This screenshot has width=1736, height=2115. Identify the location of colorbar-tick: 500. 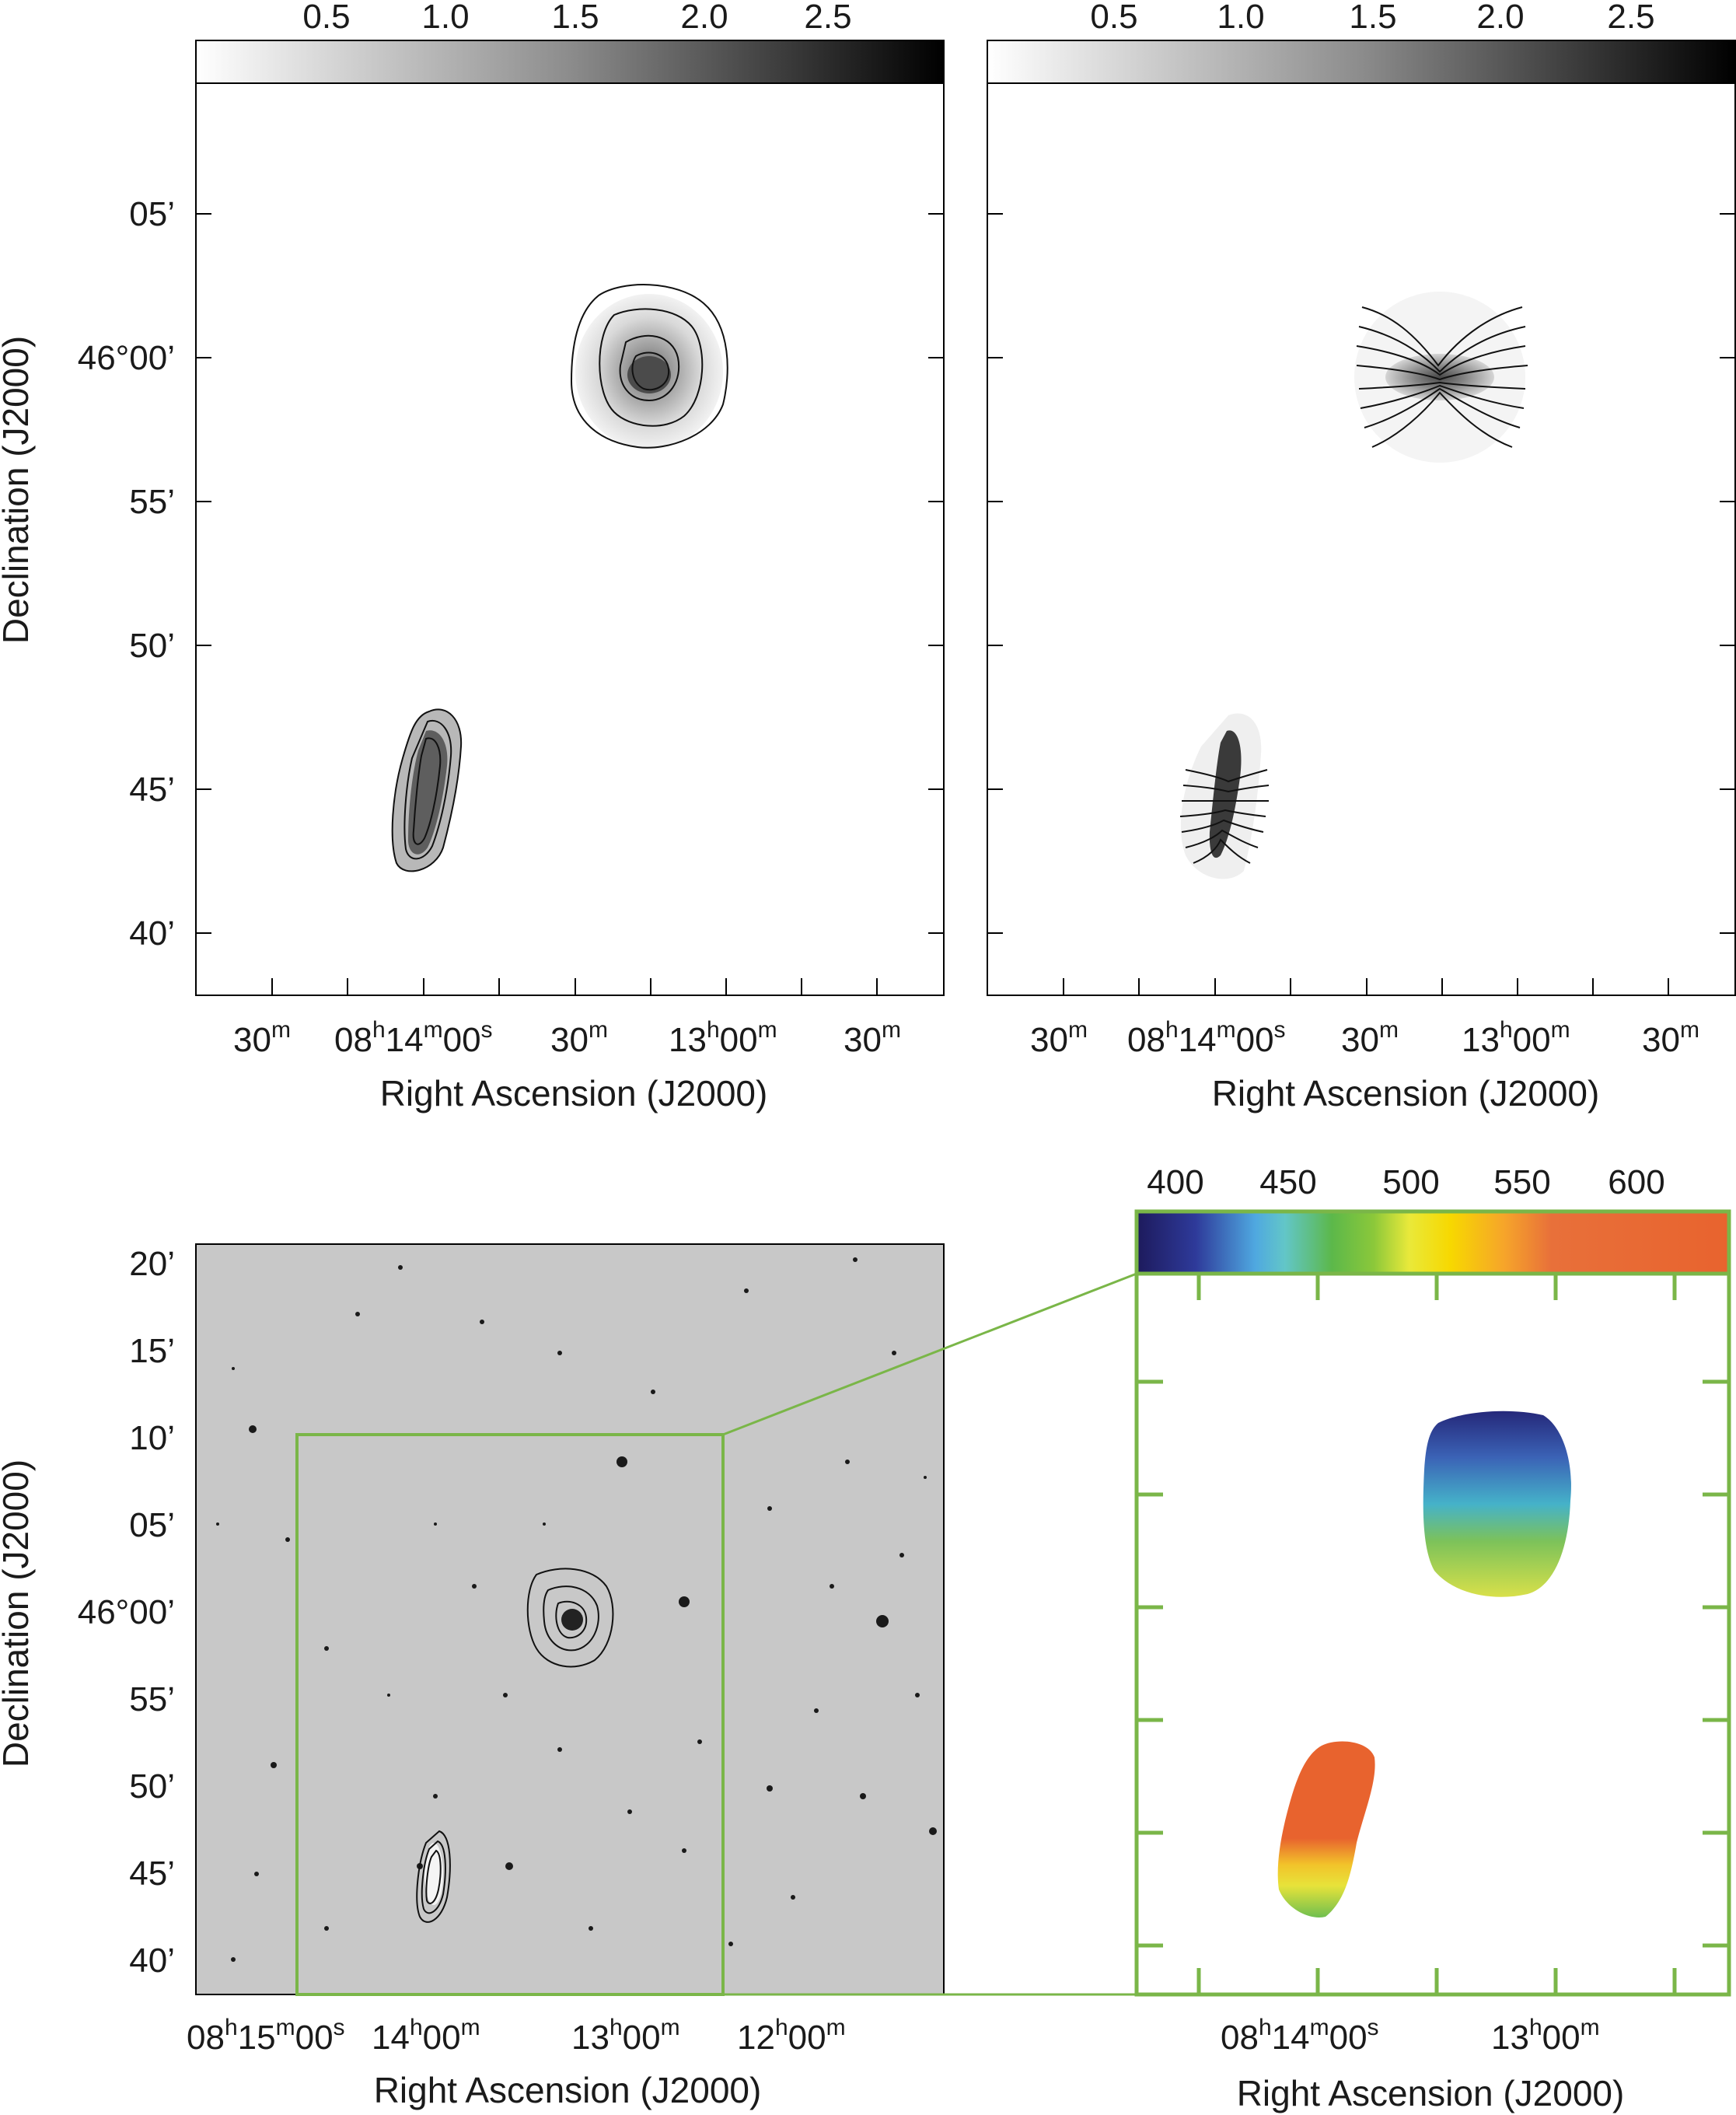
(1410, 1182).